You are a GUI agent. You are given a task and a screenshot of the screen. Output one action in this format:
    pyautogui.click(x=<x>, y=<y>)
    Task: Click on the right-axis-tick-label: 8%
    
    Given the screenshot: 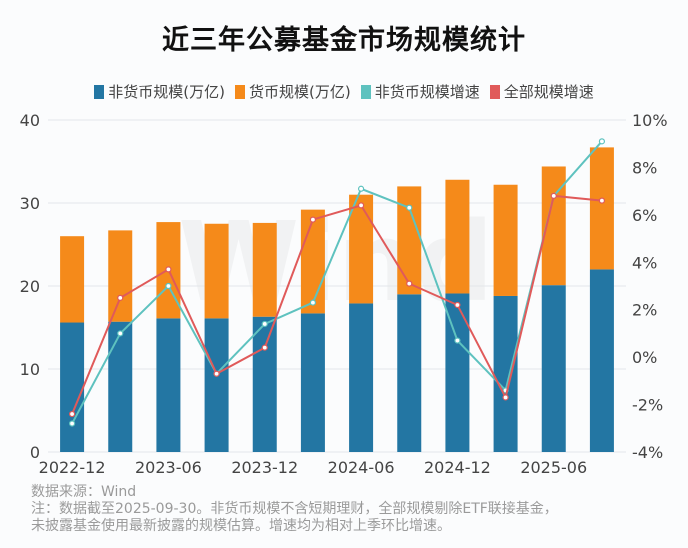 What is the action you would take?
    pyautogui.click(x=644, y=167)
    